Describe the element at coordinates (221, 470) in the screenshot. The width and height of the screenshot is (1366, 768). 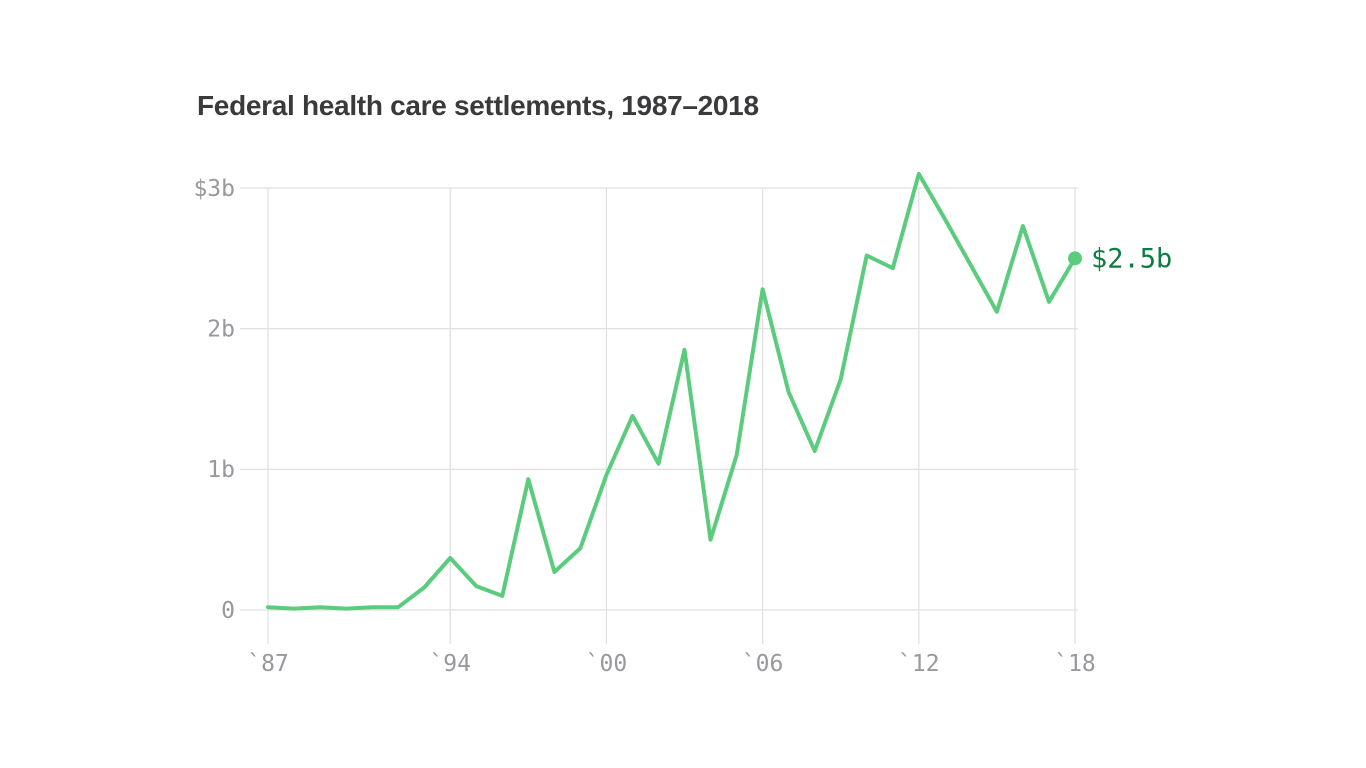
I see `y-tick-label: 1b` at that location.